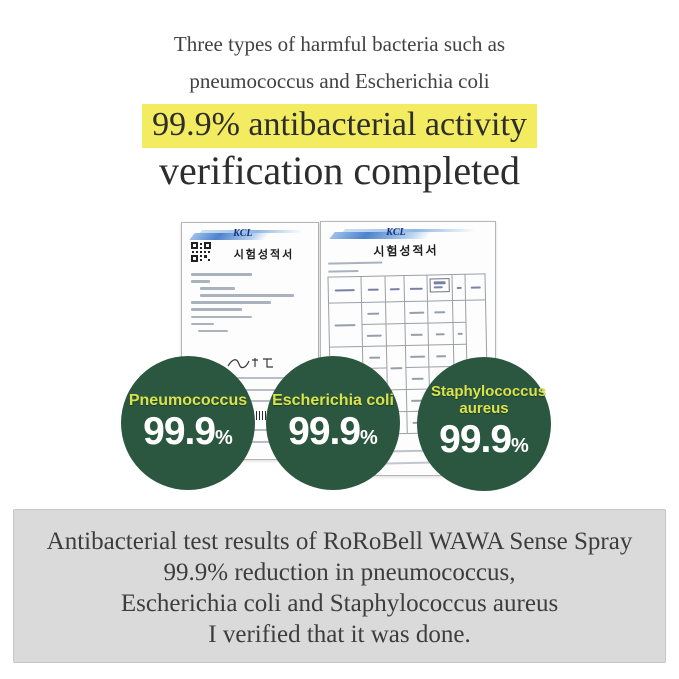 The height and width of the screenshot is (679, 679). Describe the element at coordinates (249, 305) in the screenshot. I see `certificate-body-lines` at that location.